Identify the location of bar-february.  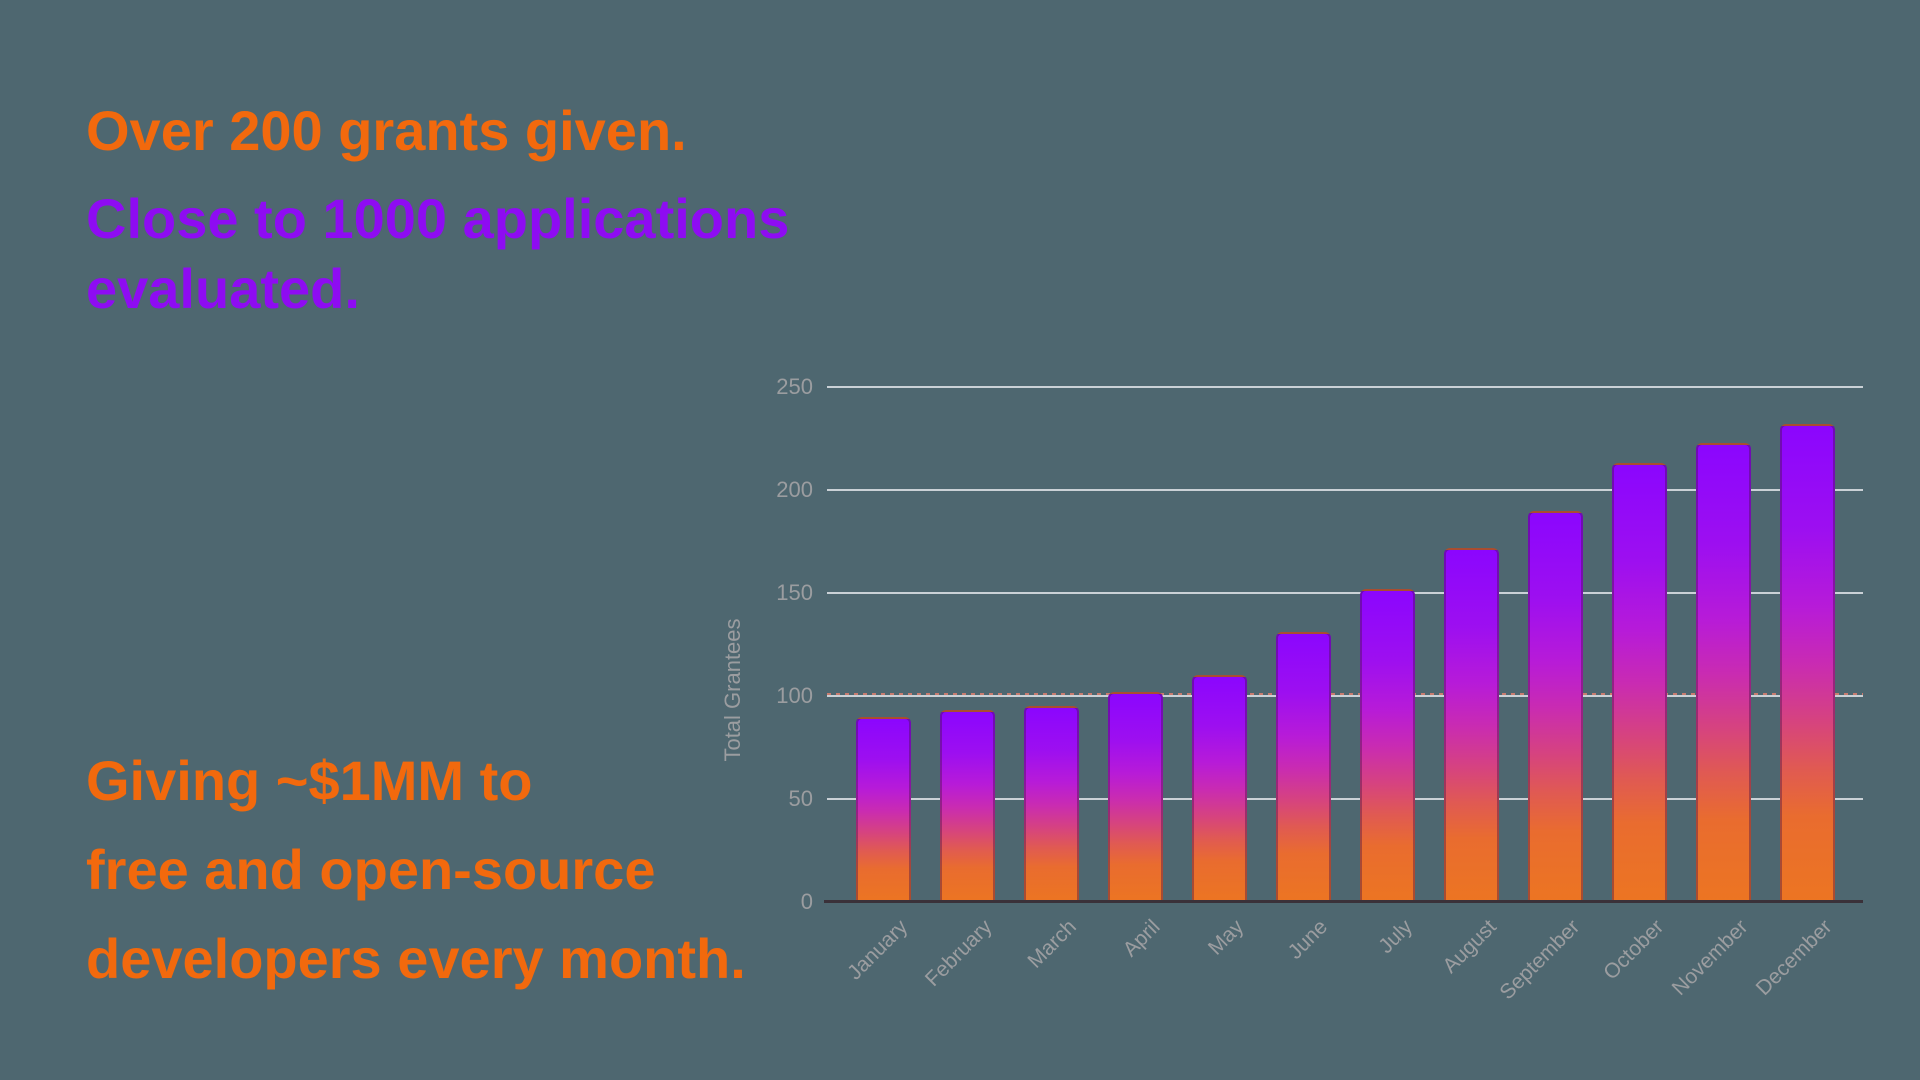
(967, 806).